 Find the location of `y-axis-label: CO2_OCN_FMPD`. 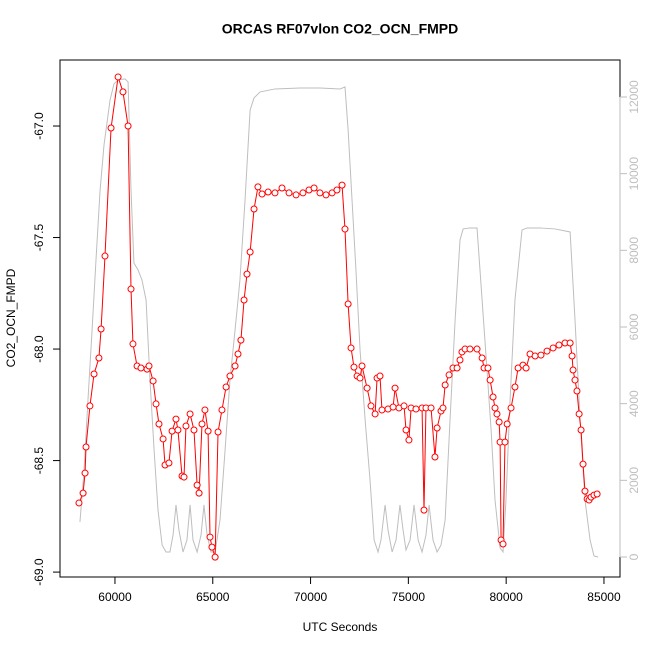

y-axis-label: CO2_OCN_FMPD is located at coordinates (11, 317).